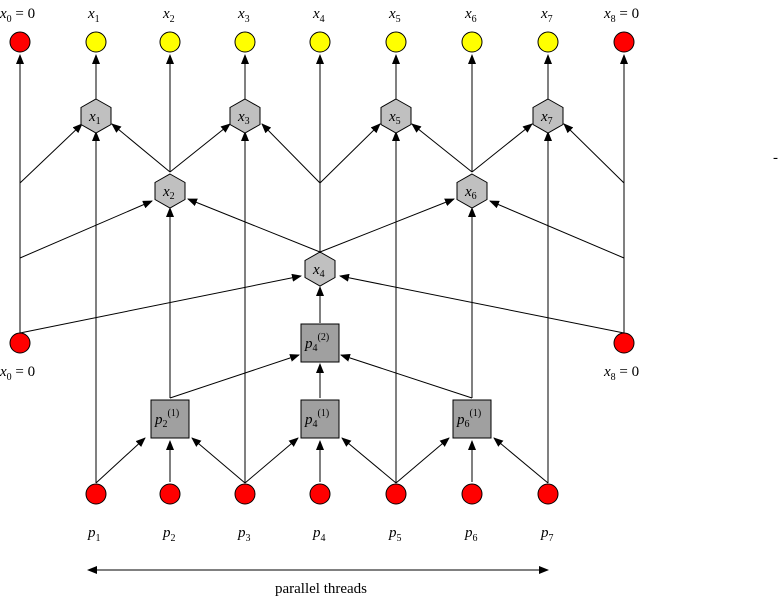 Image resolution: width=779 pixels, height=599 pixels. I want to click on stray-dash: -, so click(775, 158).